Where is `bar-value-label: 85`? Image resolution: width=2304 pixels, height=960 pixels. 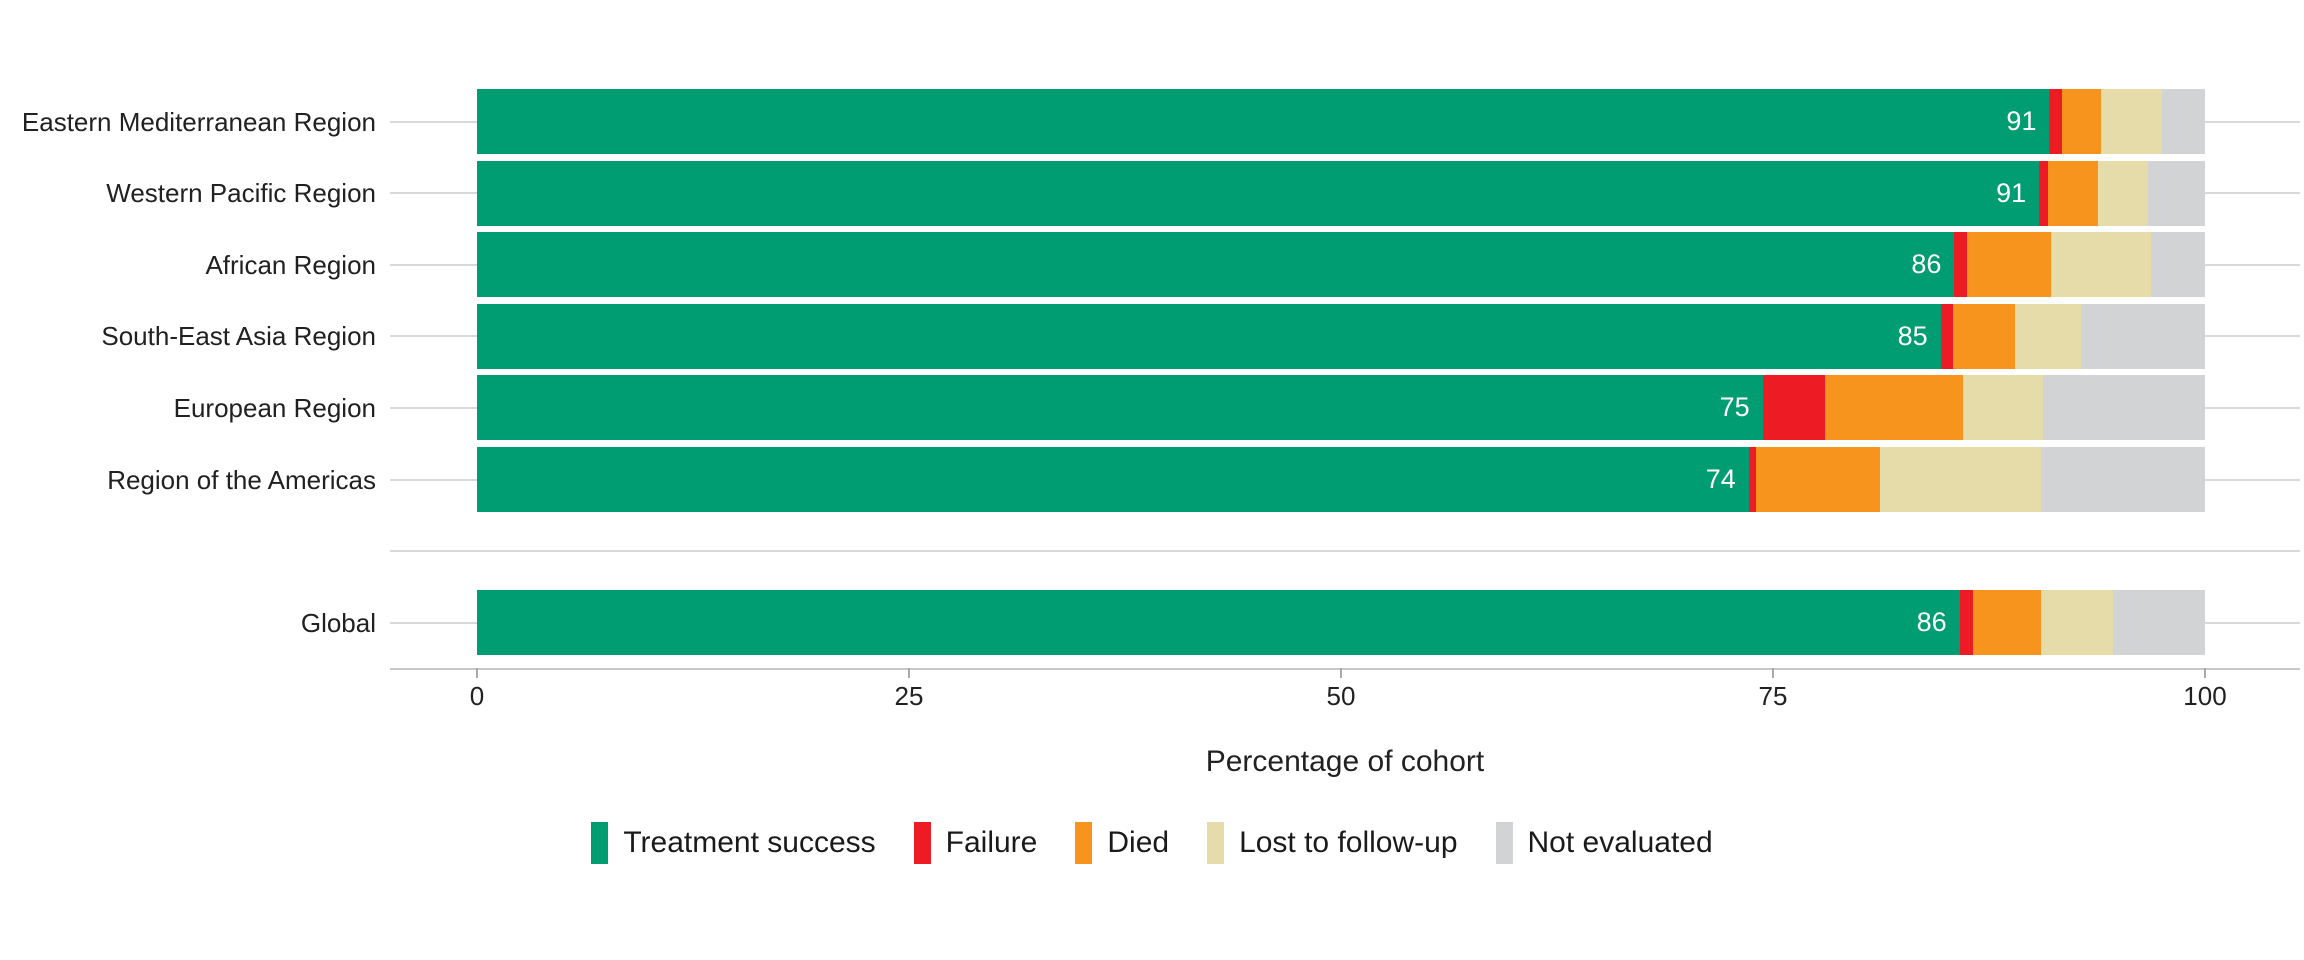
bar-value-label: 85 is located at coordinates (1912, 335).